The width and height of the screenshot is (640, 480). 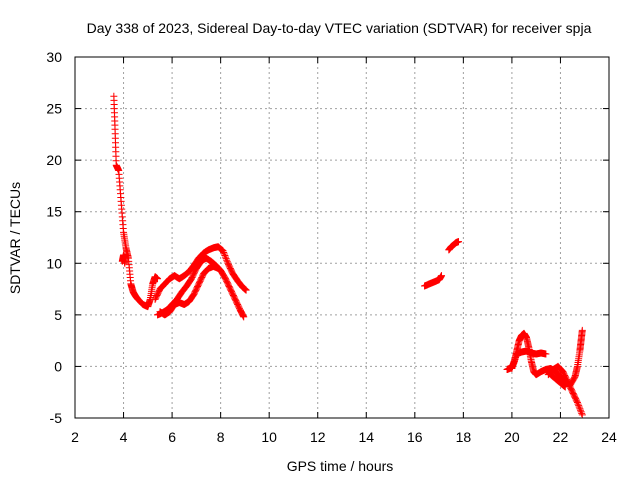 I want to click on y-axis-label: SDTVAR / TECUs, so click(x=15, y=238).